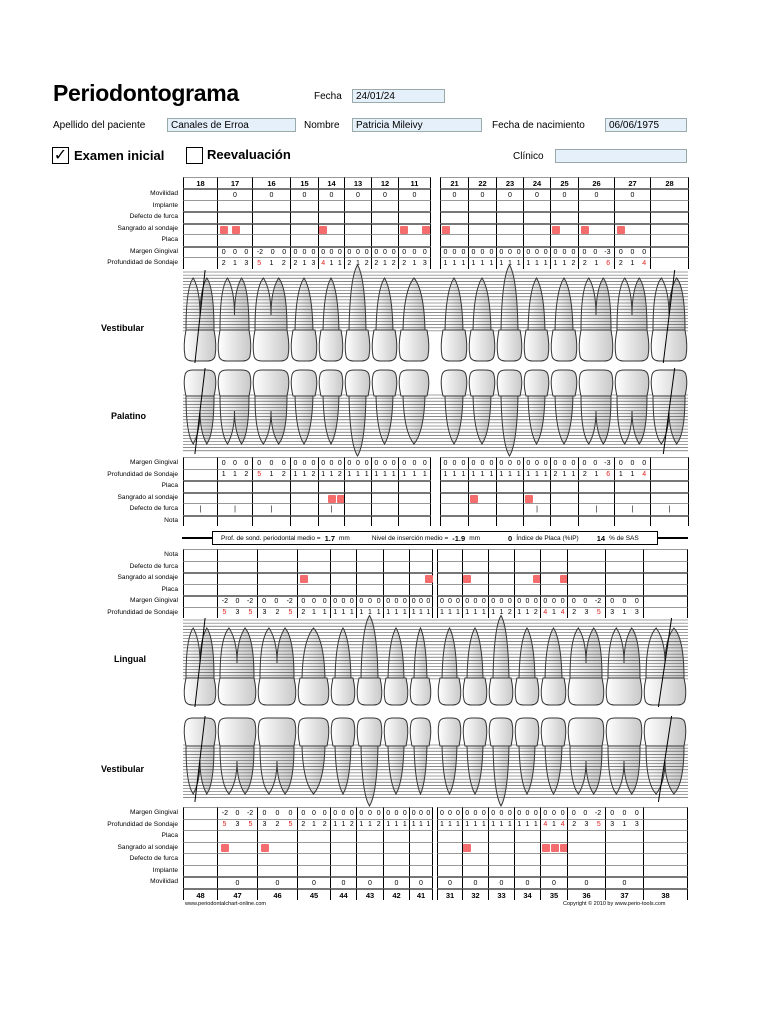  What do you see at coordinates (231, 125) in the screenshot?
I see `surname-field: Canales de Erroa` at bounding box center [231, 125].